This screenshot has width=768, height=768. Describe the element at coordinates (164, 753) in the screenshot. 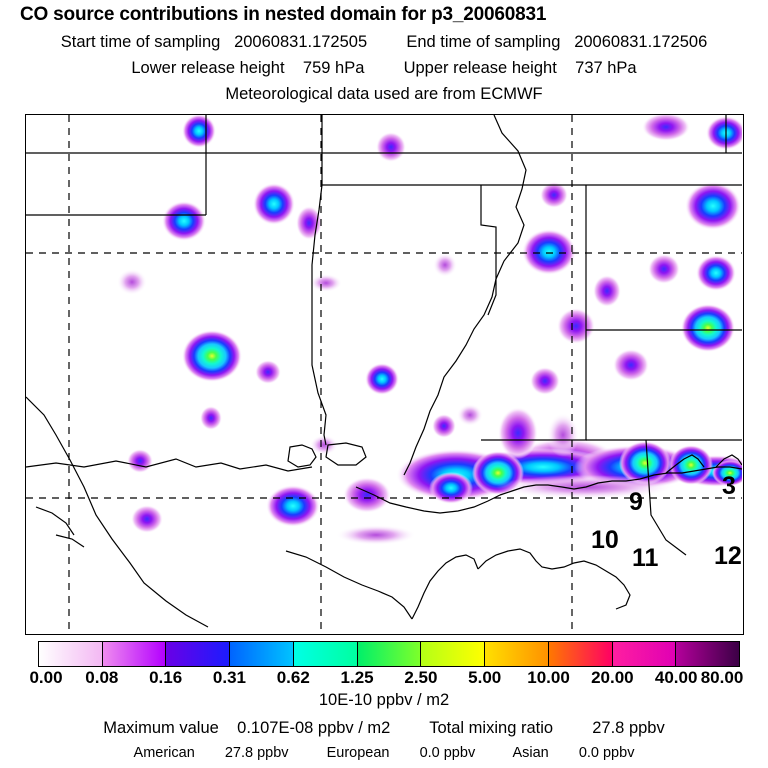

I see `american-label: American` at that location.